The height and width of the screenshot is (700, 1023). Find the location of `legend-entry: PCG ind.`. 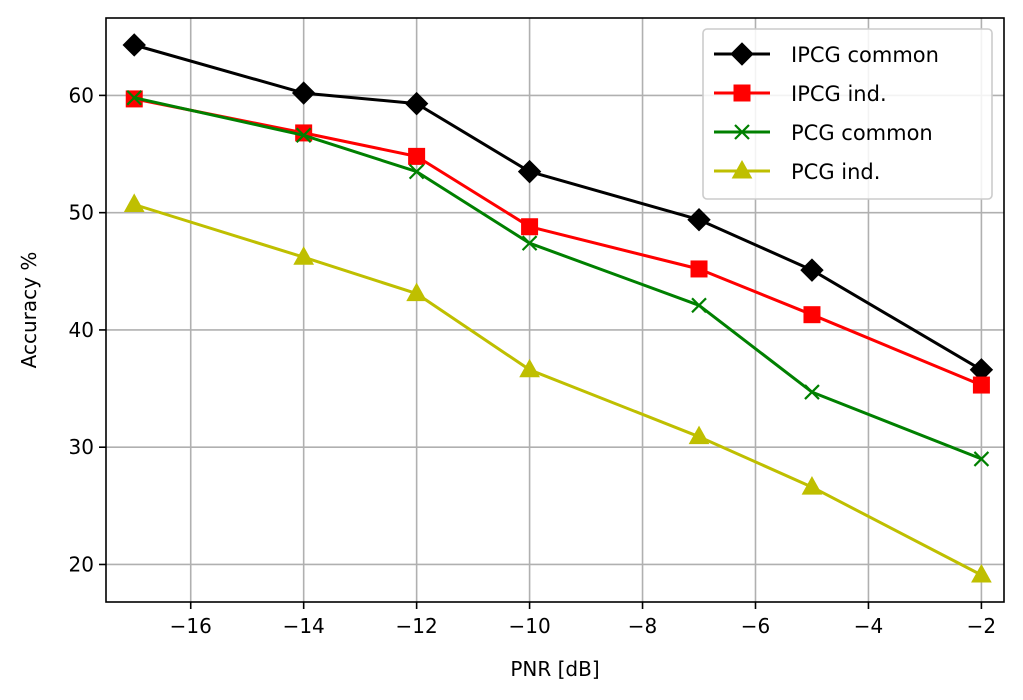

legend-entry: PCG ind. is located at coordinates (797, 171).